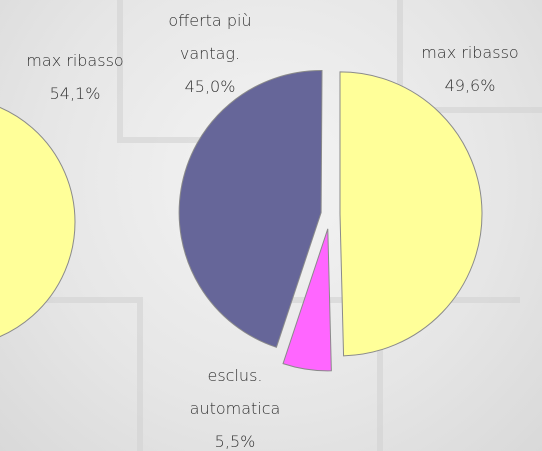 Image resolution: width=542 pixels, height=451 pixels. What do you see at coordinates (75, 93) in the screenshot?
I see `slice-value: 54,1%` at bounding box center [75, 93].